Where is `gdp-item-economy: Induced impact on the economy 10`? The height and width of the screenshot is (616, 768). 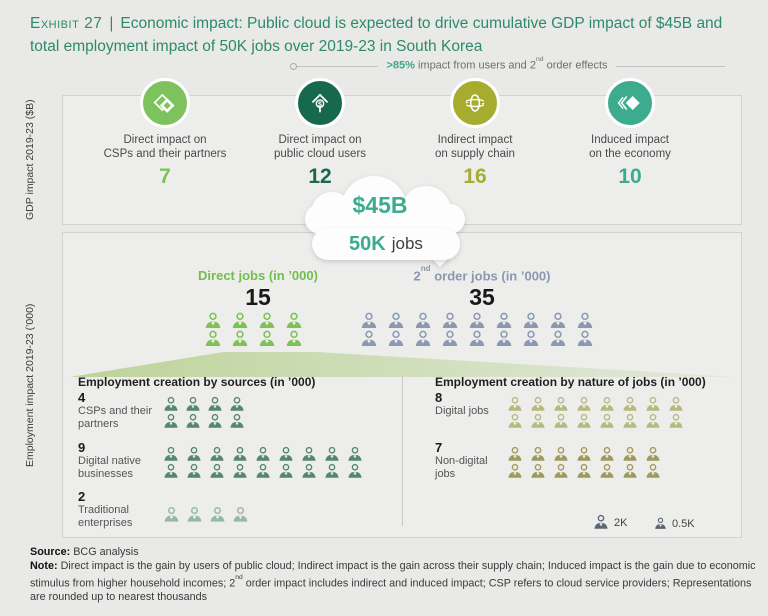
gdp-item-economy: Induced impact on the economy 10 is located at coordinates (630, 133).